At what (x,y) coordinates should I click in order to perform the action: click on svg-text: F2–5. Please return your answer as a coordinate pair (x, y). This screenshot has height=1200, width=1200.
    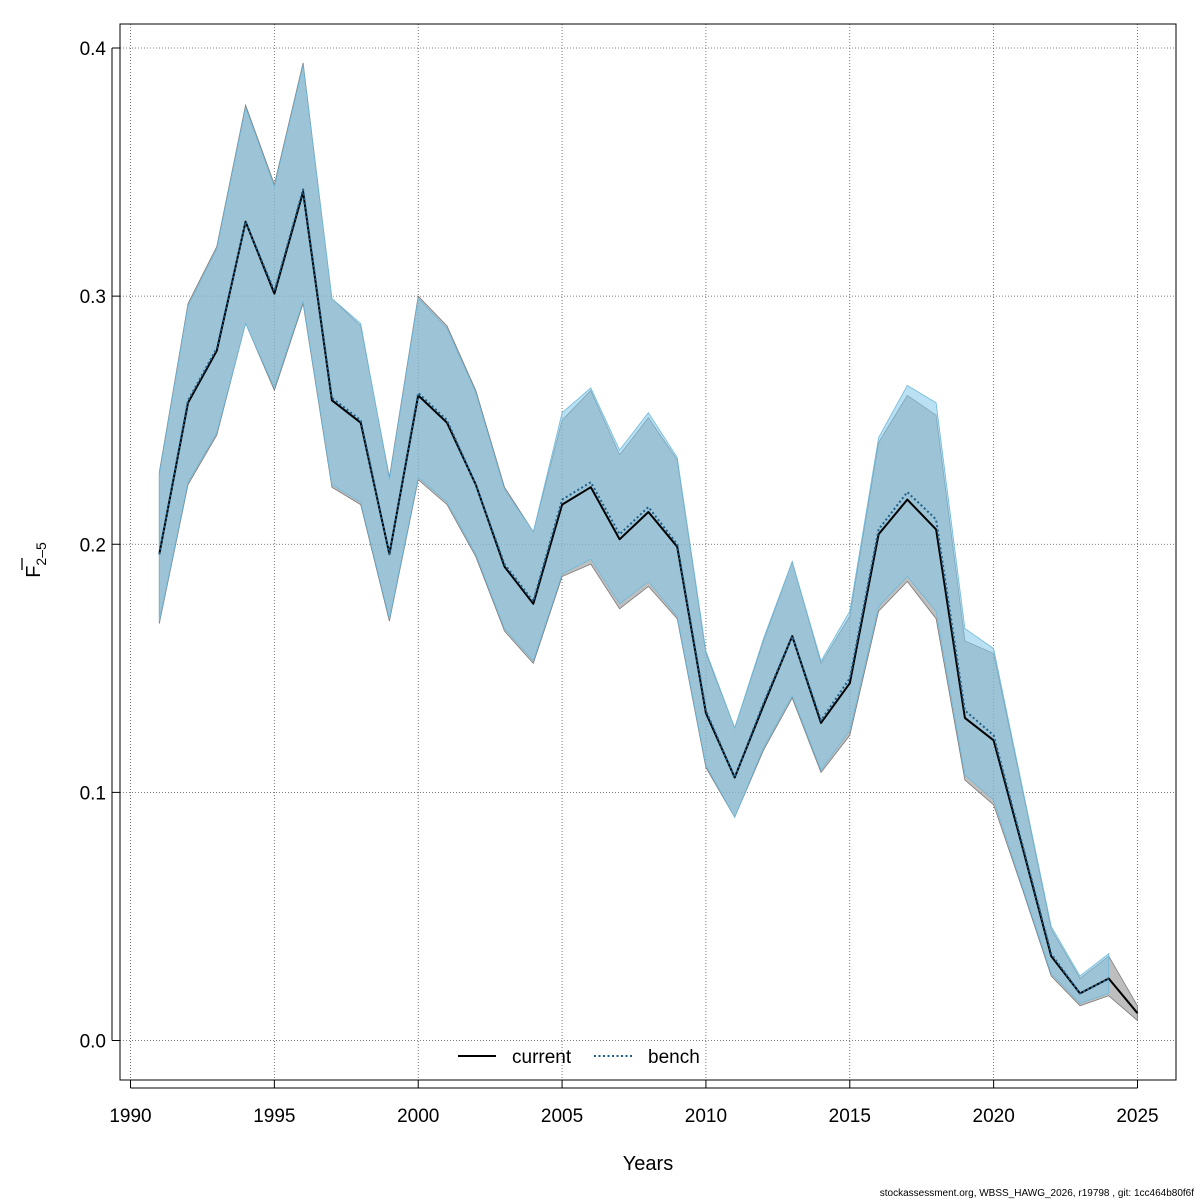
    Looking at the image, I should click on (36, 560).